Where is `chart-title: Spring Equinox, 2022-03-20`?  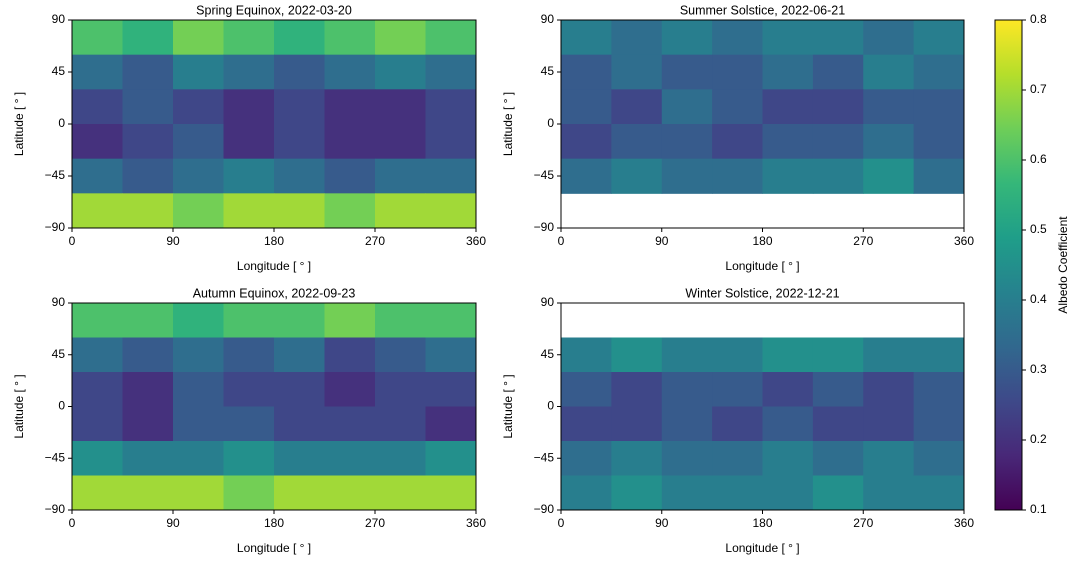
chart-title: Spring Equinox, 2022-03-20 is located at coordinates (274, 10).